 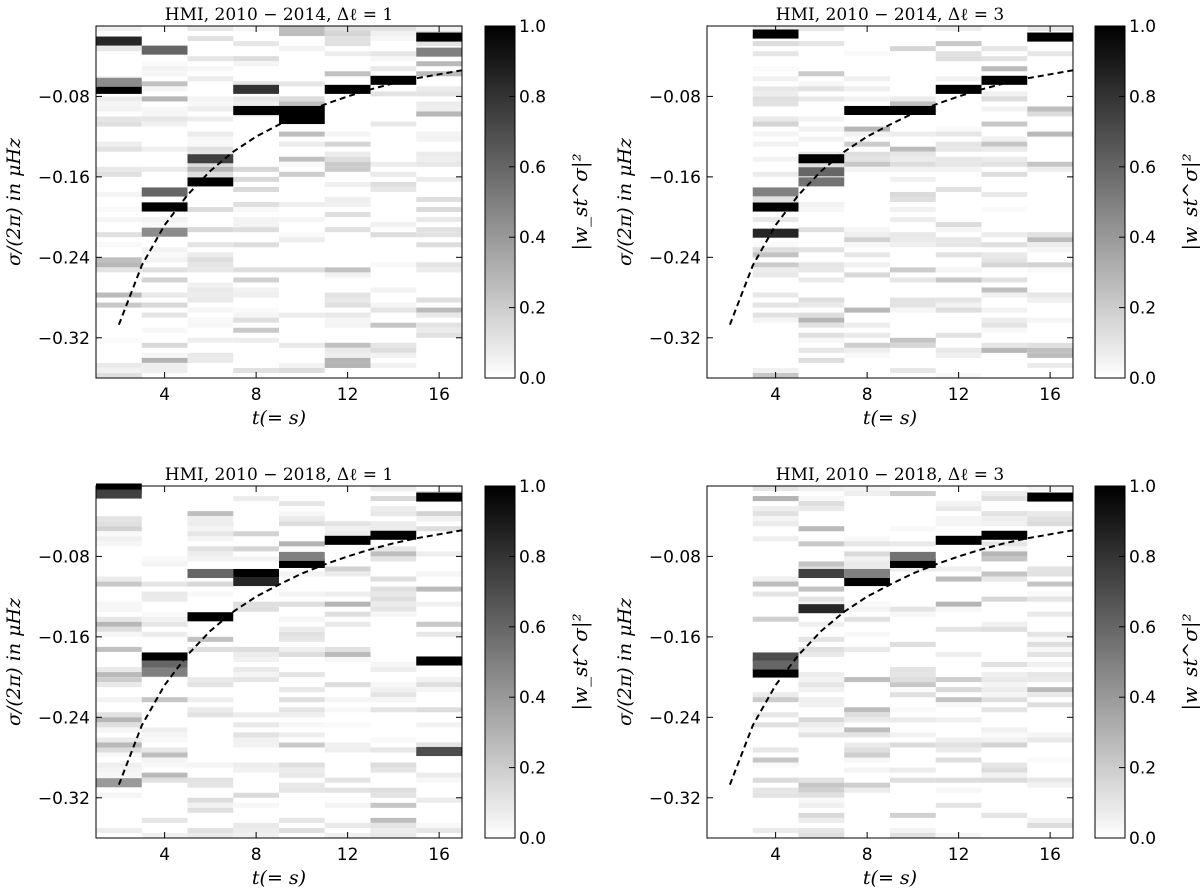 I want to click on colorbar-label: |w_st^σ|², so click(x=1189, y=201).